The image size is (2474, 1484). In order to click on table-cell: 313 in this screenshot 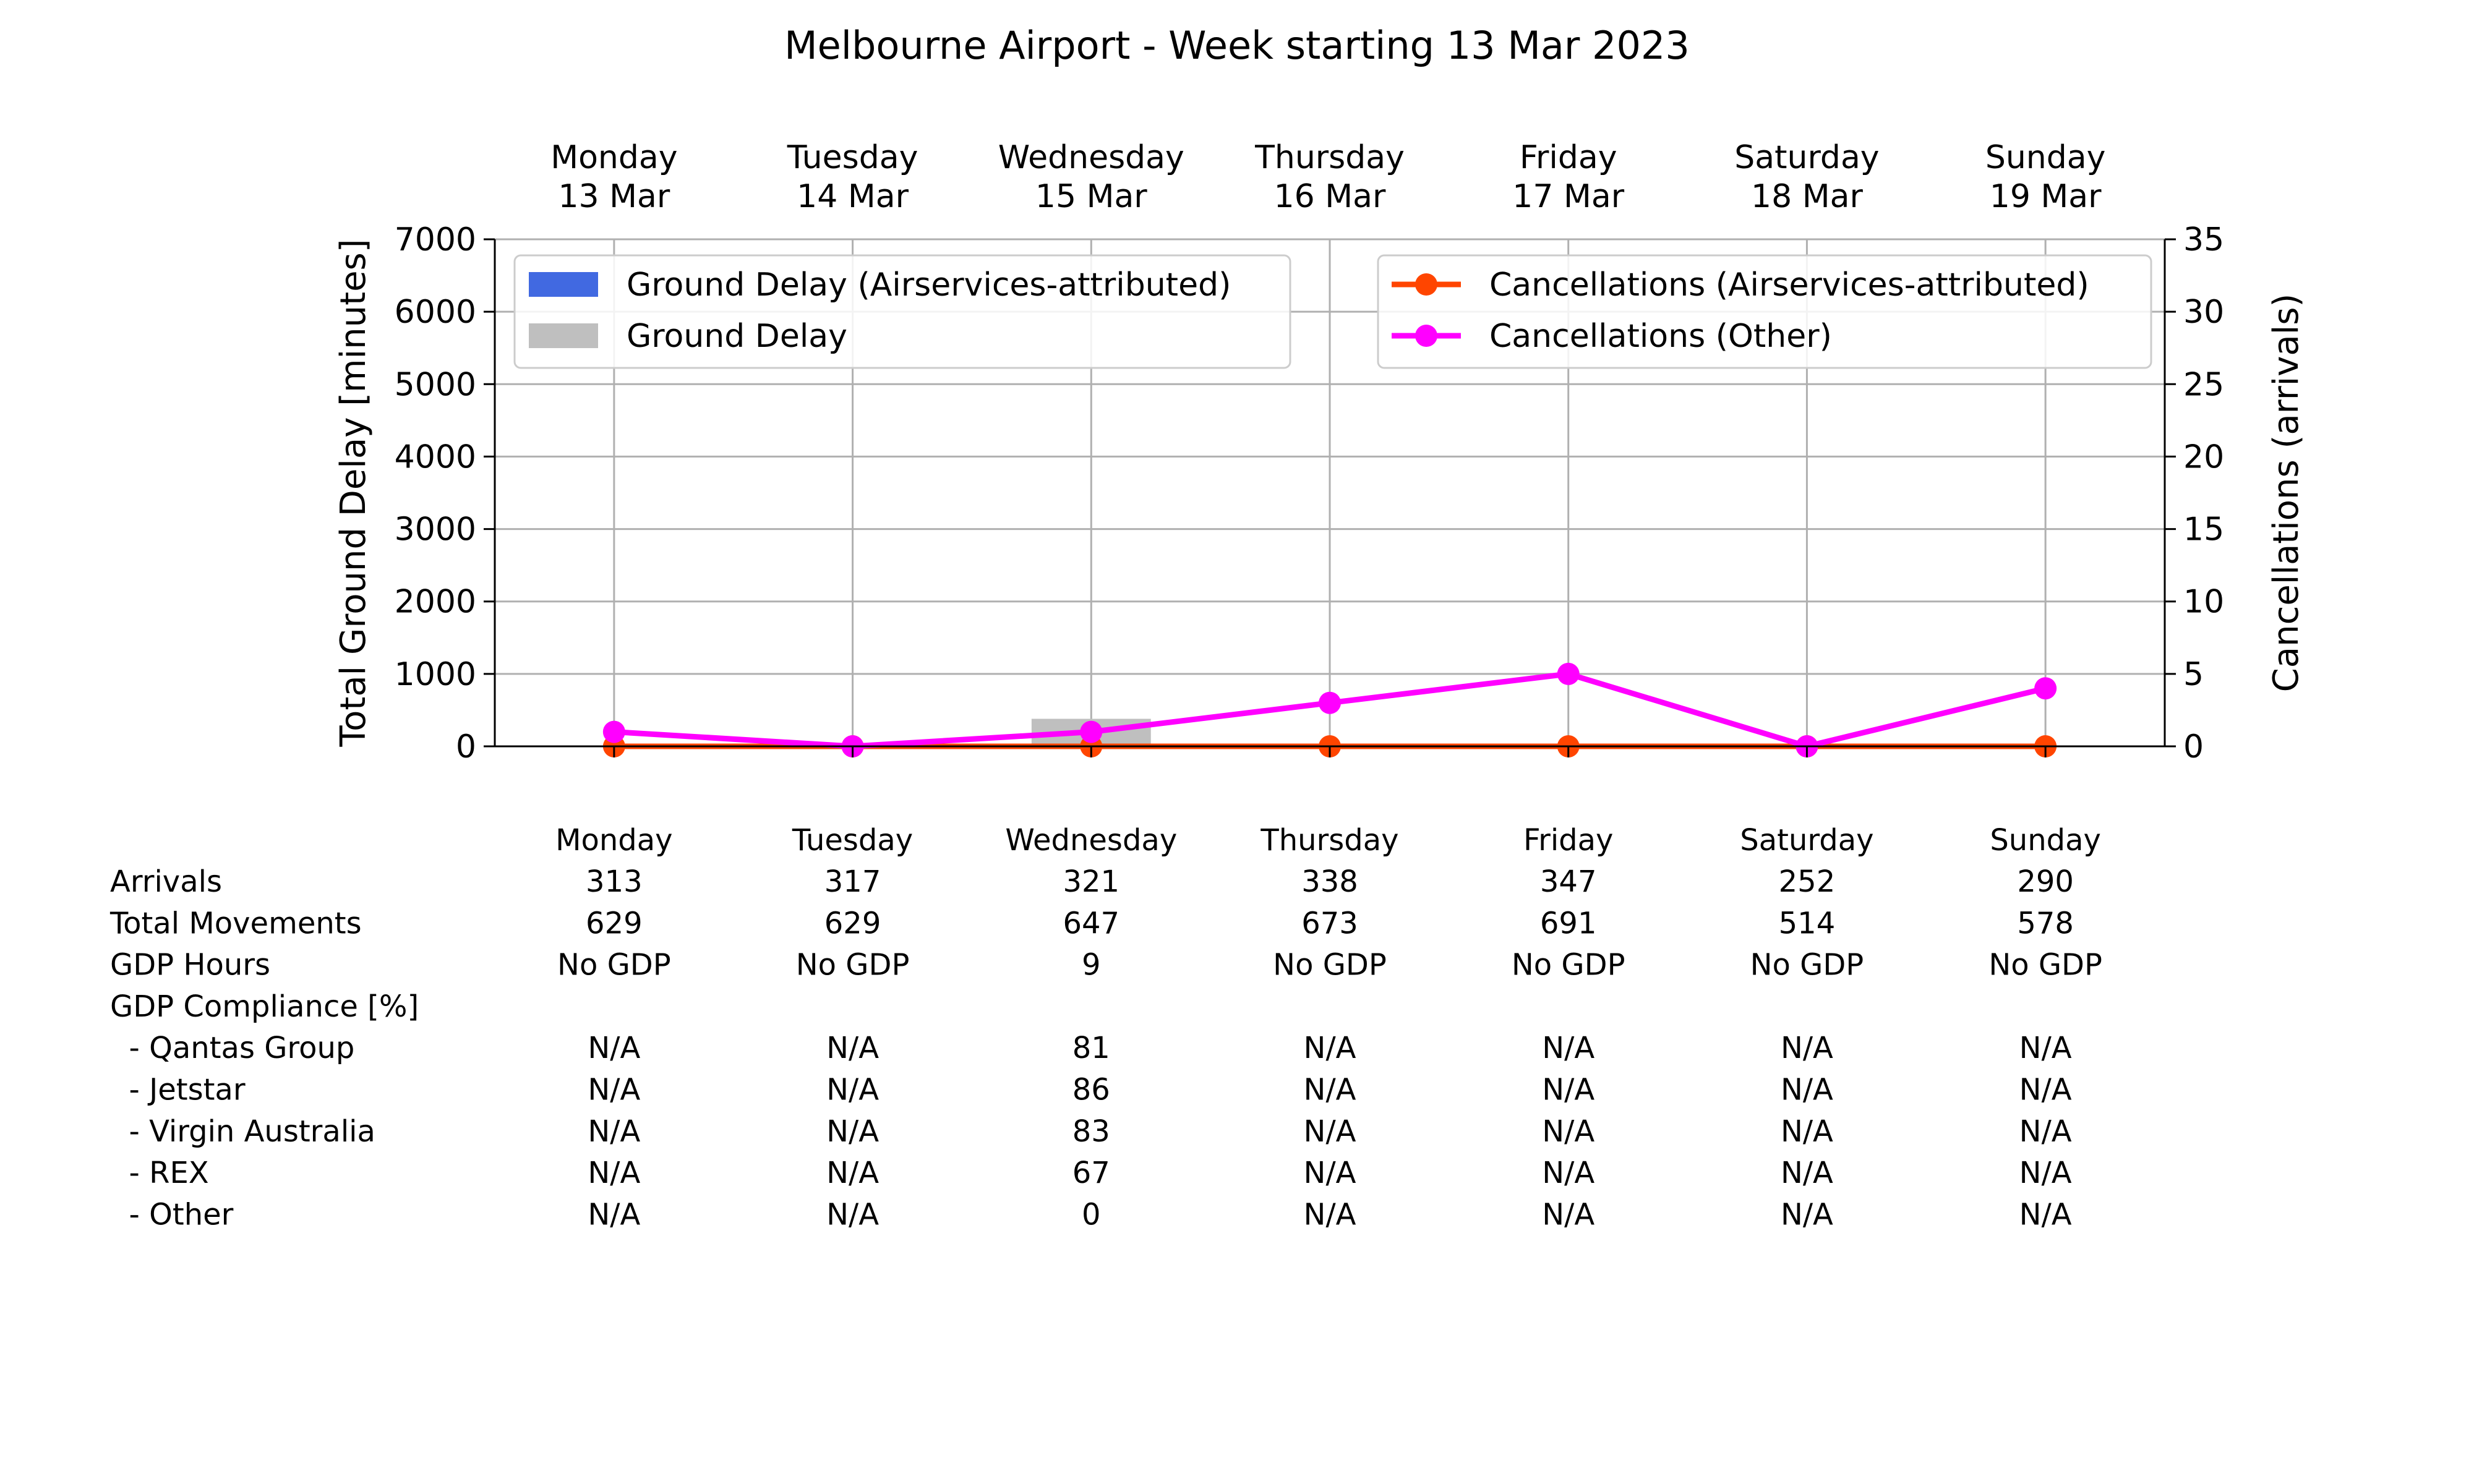, I will do `click(615, 881)`.